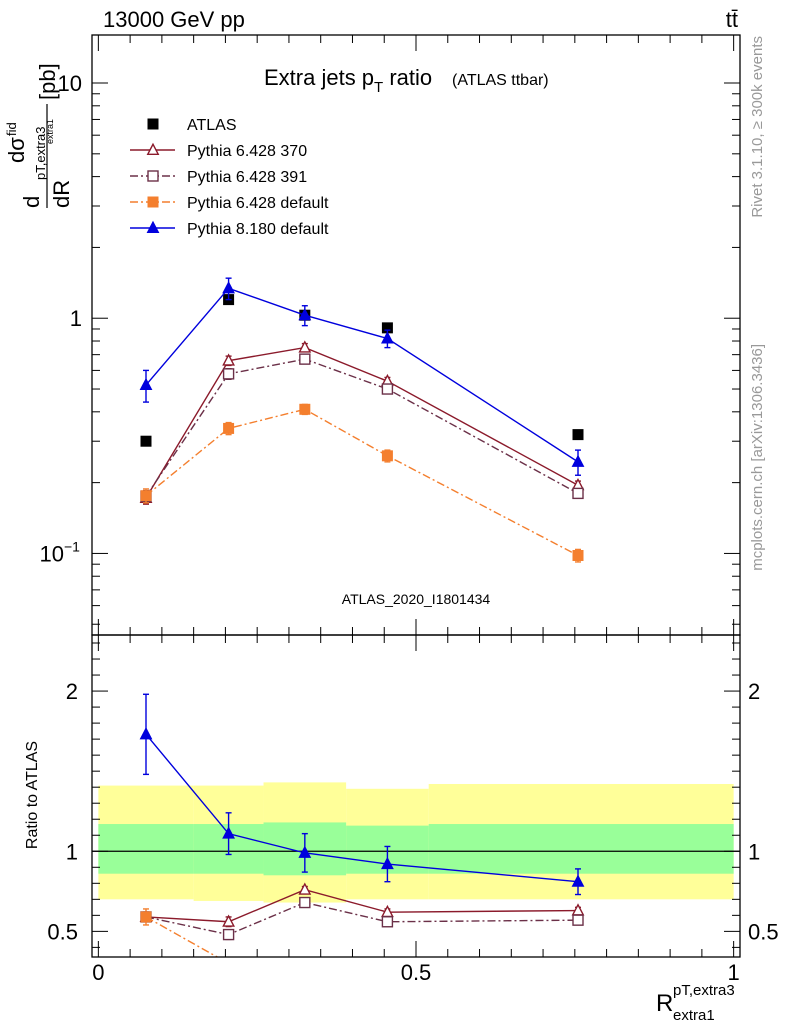 This screenshot has width=786, height=1024. What do you see at coordinates (319, 77) in the screenshot?
I see `title-text: Extra jets p` at bounding box center [319, 77].